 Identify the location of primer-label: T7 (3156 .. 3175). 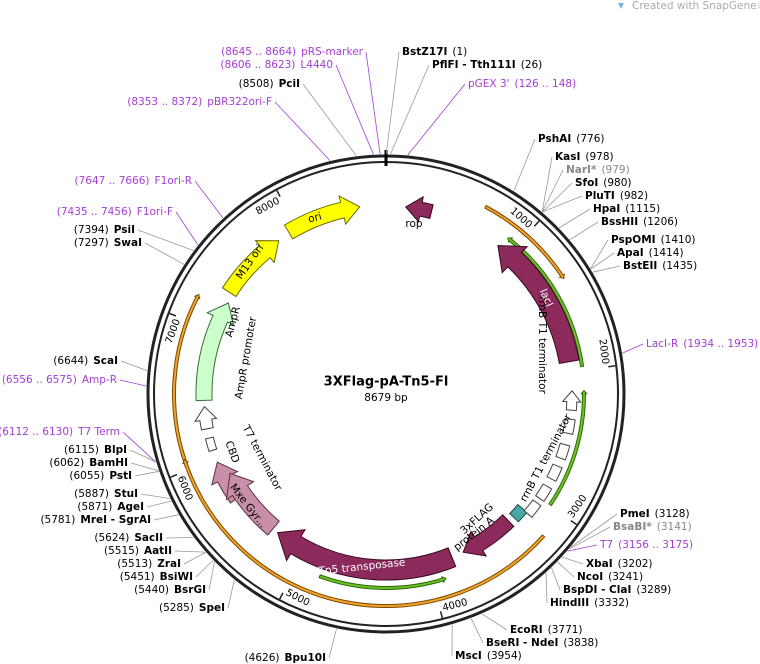
(646, 545).